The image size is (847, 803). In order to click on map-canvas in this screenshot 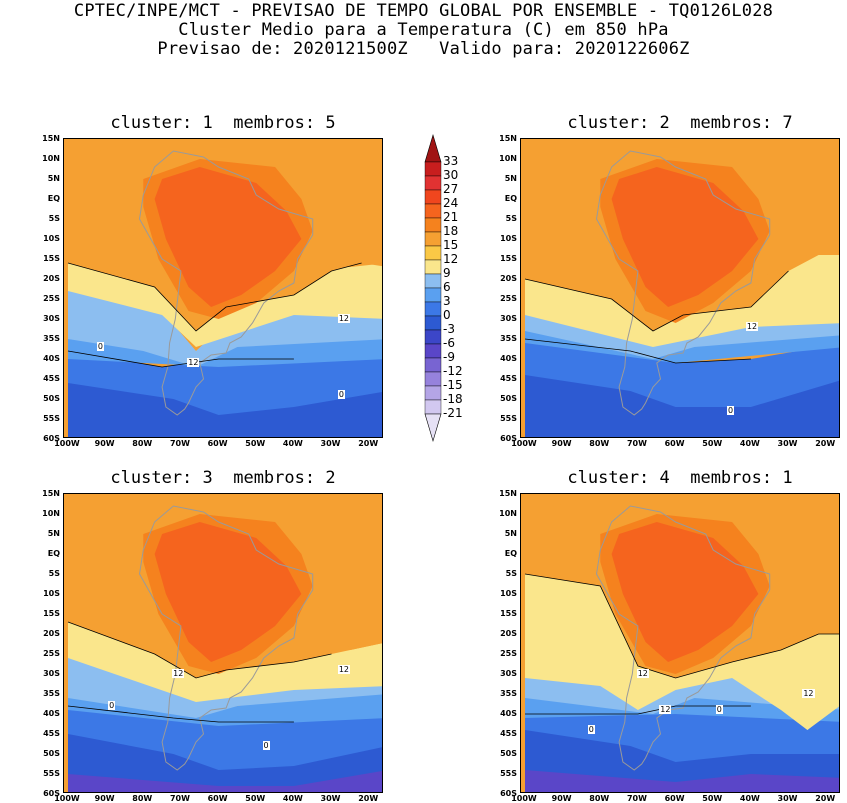, I will do `click(223, 643)`.